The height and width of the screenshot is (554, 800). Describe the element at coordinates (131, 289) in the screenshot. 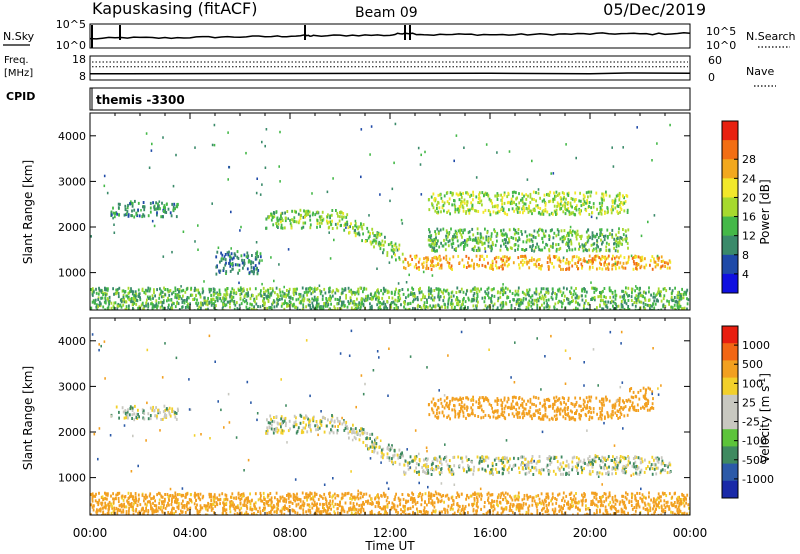

I see `power-cell-1925` at that location.